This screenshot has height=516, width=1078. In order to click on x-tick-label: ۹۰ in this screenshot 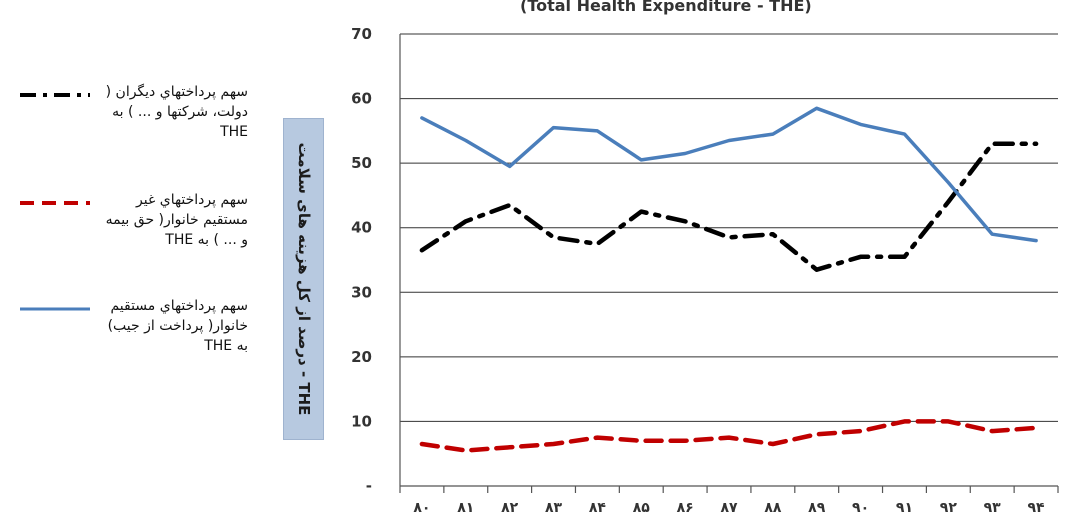, I will do `click(860, 508)`.